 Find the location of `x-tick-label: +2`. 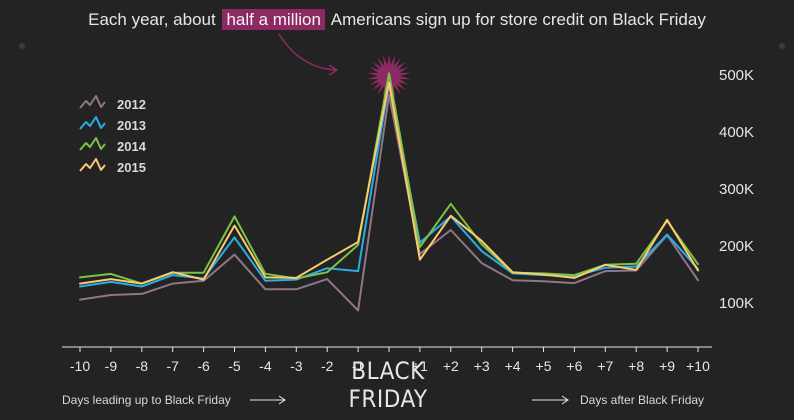

x-tick-label: +2 is located at coordinates (451, 366).